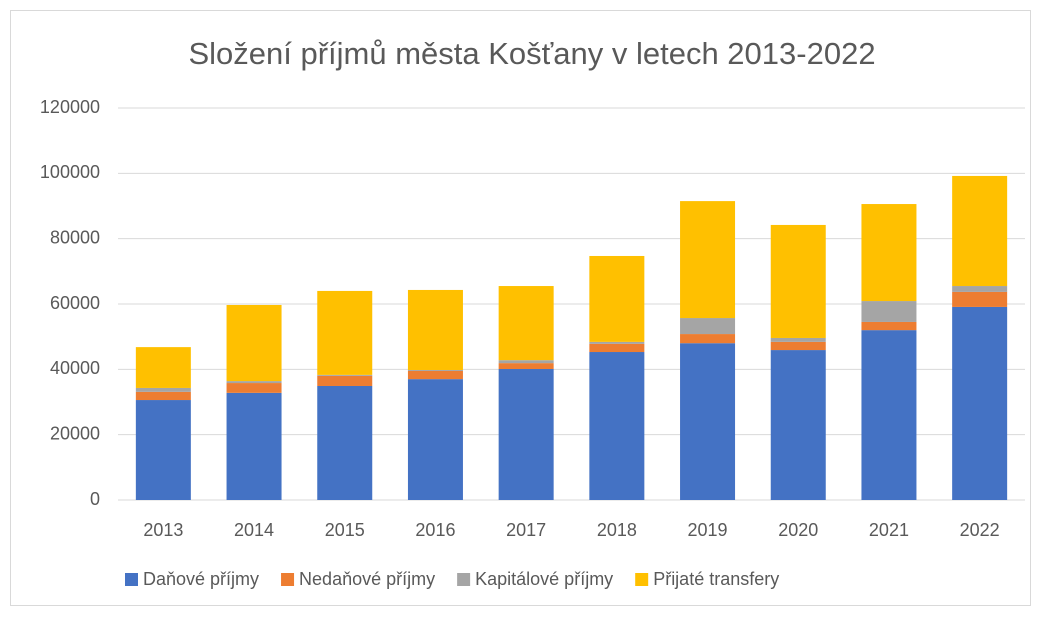  Describe the element at coordinates (163, 530) in the screenshot. I see `x-tick-label: 2013` at that location.